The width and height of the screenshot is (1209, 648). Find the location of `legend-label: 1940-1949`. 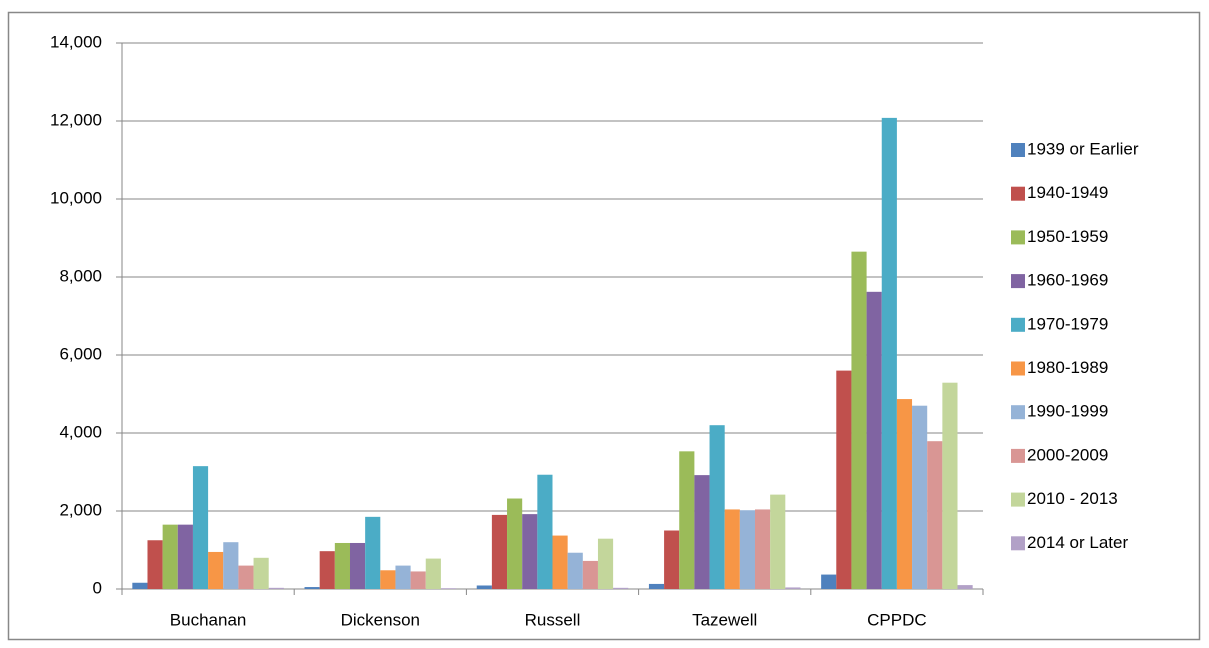

legend-label: 1940-1949 is located at coordinates (1067, 192).